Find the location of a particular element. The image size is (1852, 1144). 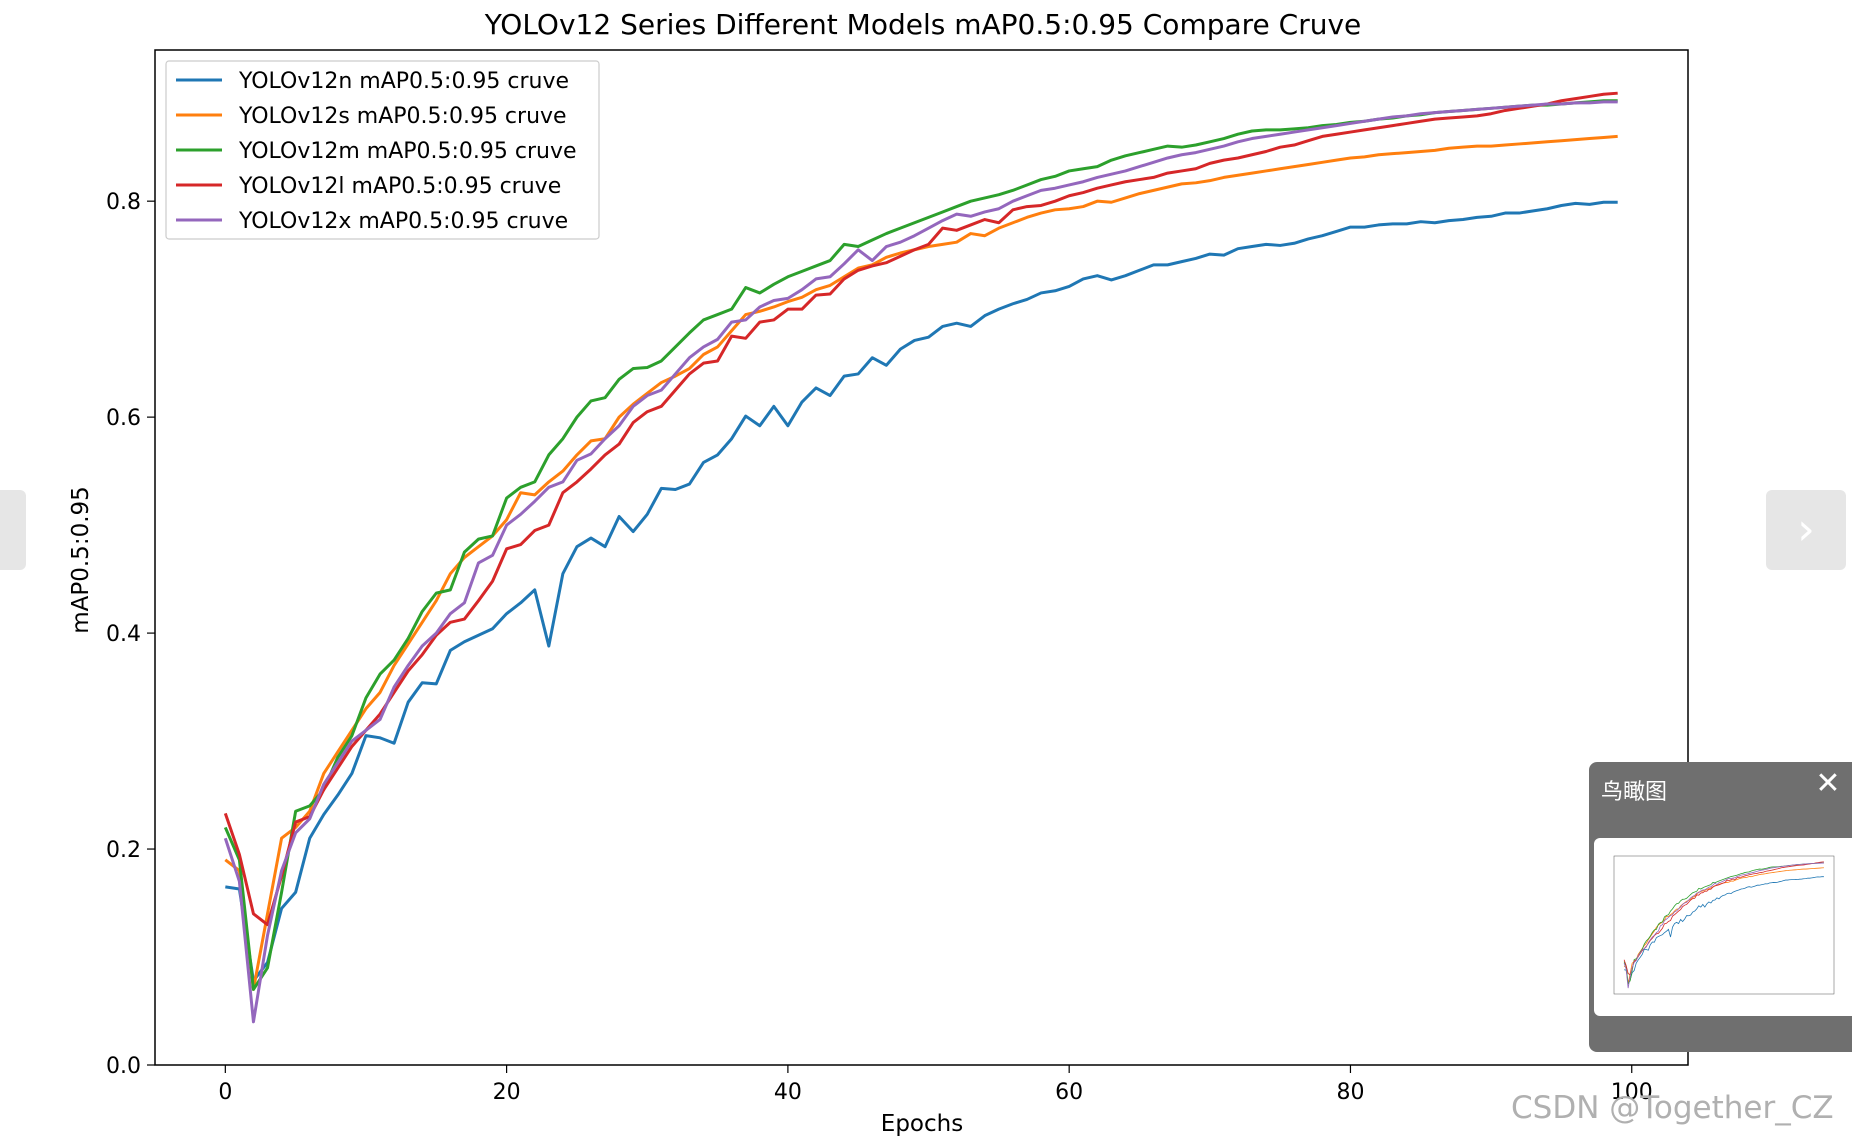

legend-box is located at coordinates (382, 150).